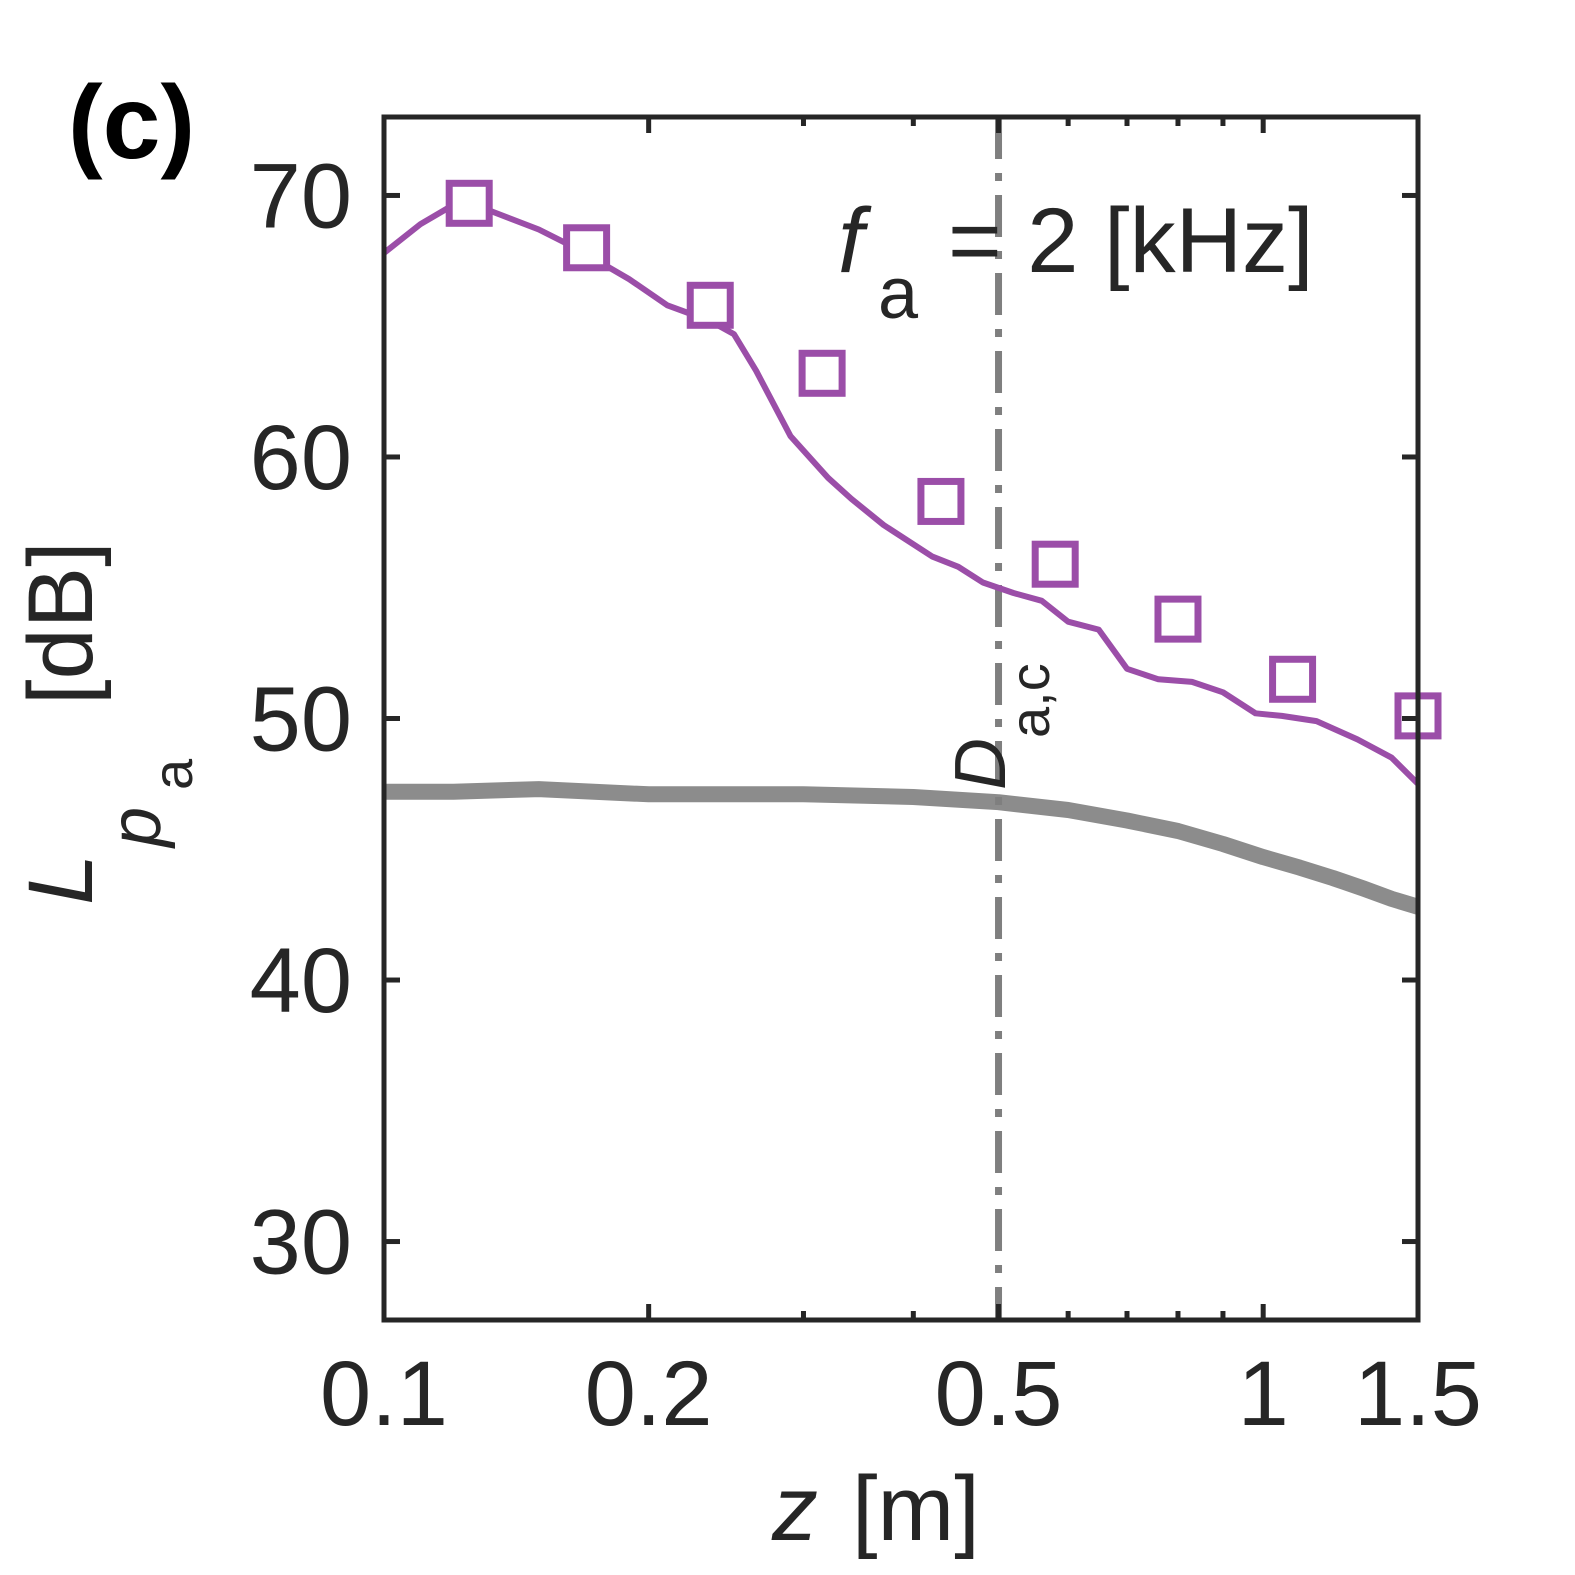 The height and width of the screenshot is (1575, 1575). I want to click on panel-label: (c), so click(131, 123).